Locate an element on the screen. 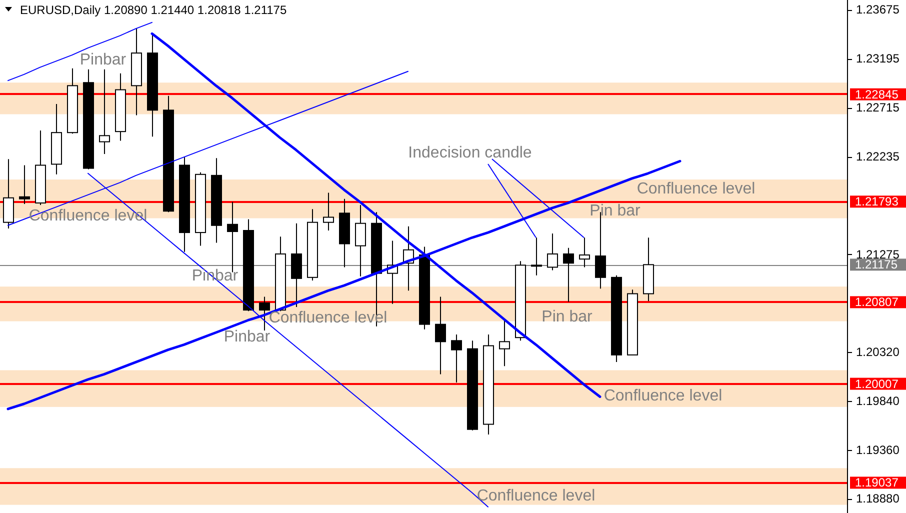 This screenshot has height=513, width=906. ref-line-label: 1.20007 is located at coordinates (877, 383).